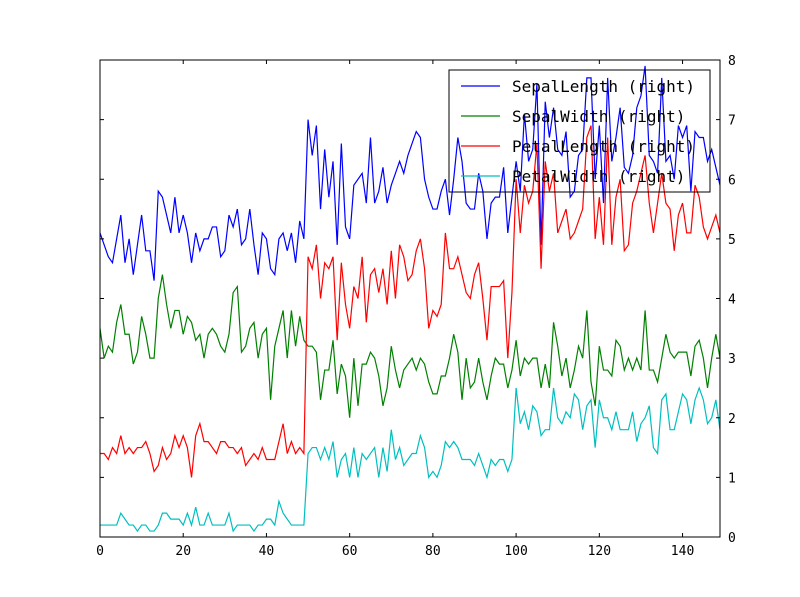 The image size is (800, 597). What do you see at coordinates (603, 146) in the screenshot?
I see `legend-label-2: PetalLength (right)` at bounding box center [603, 146].